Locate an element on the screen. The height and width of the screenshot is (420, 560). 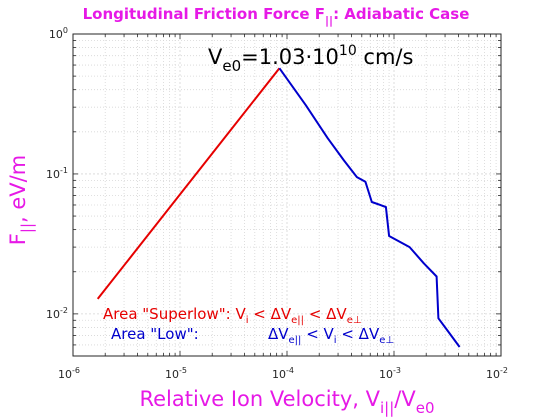
x-tick-label: 10⁻⁵ is located at coordinates (176, 373).